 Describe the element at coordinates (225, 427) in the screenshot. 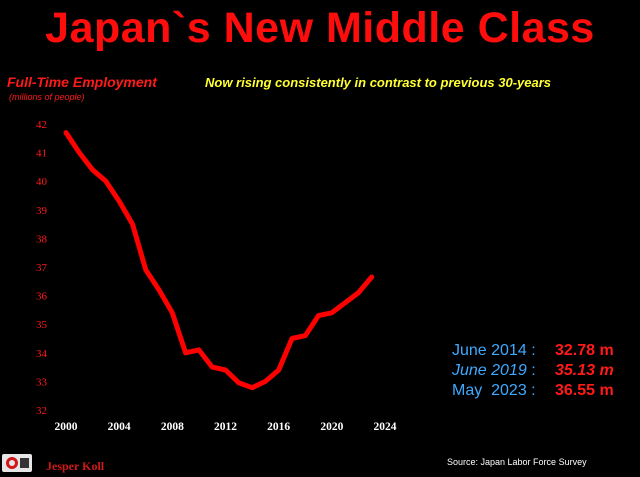

I see `x-tick-label: 2012` at that location.